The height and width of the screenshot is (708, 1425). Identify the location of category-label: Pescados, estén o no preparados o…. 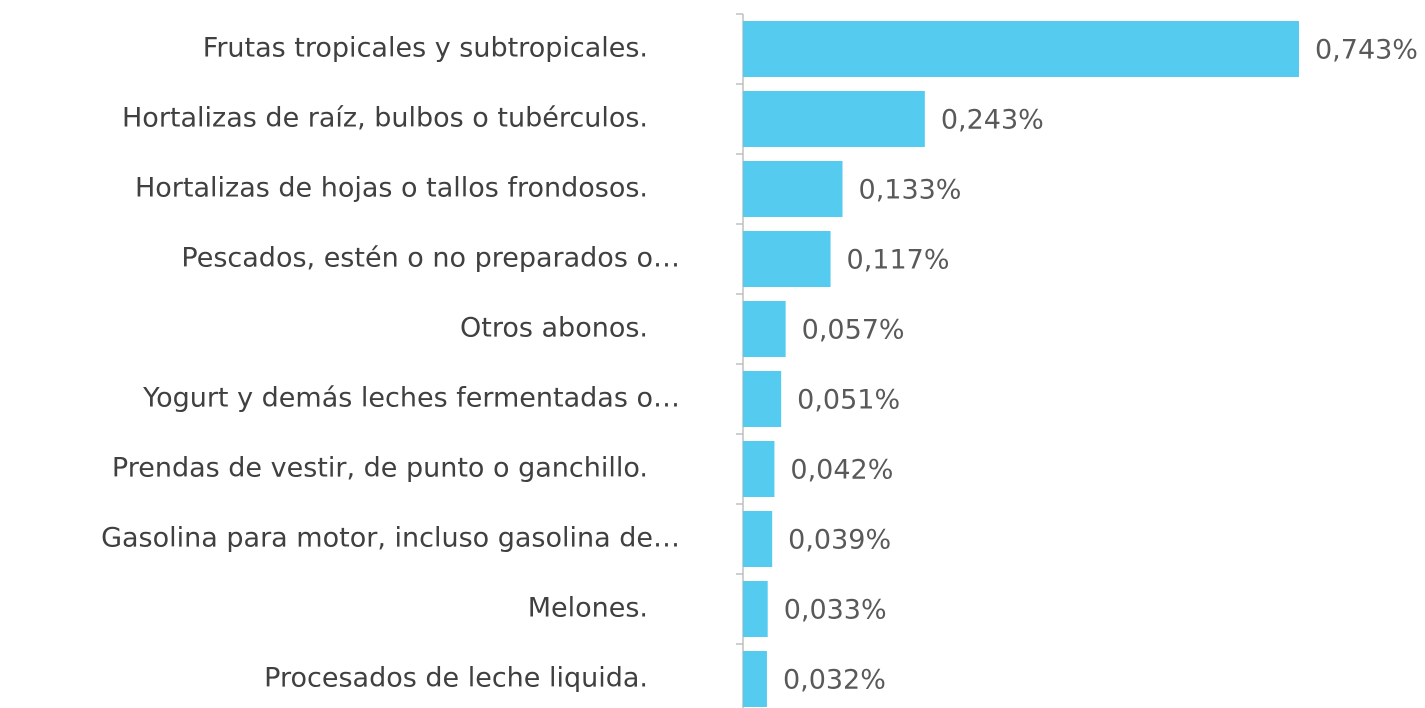
(430, 258).